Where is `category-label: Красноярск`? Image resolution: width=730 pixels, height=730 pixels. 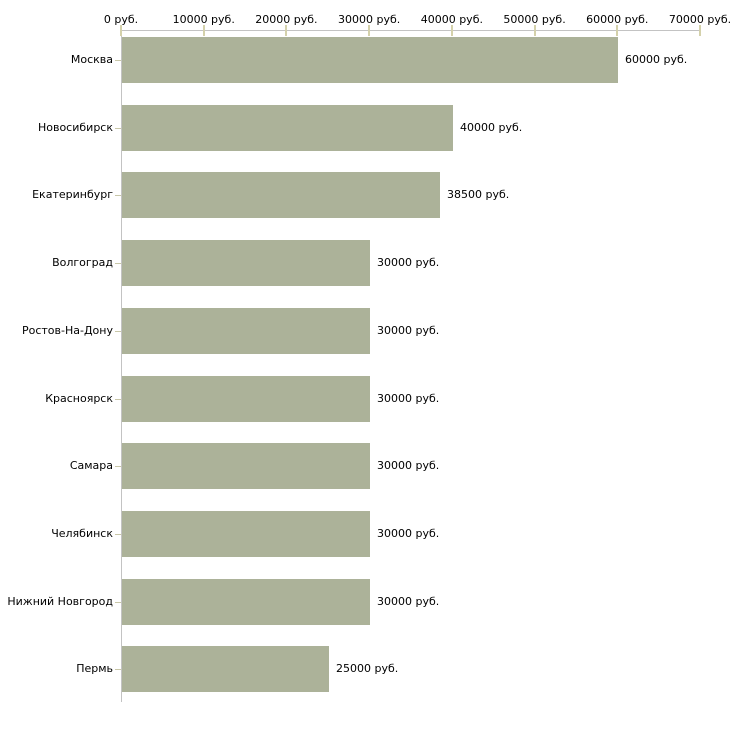 category-label: Красноярск is located at coordinates (79, 398).